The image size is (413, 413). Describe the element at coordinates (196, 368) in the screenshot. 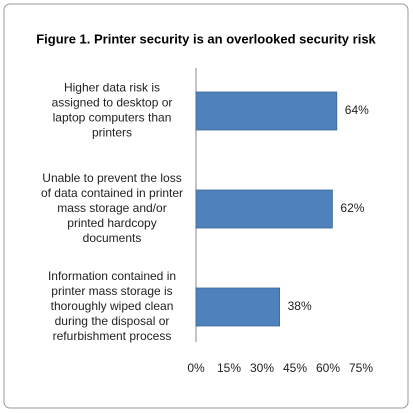

I see `x-tick-label: 0%` at that location.